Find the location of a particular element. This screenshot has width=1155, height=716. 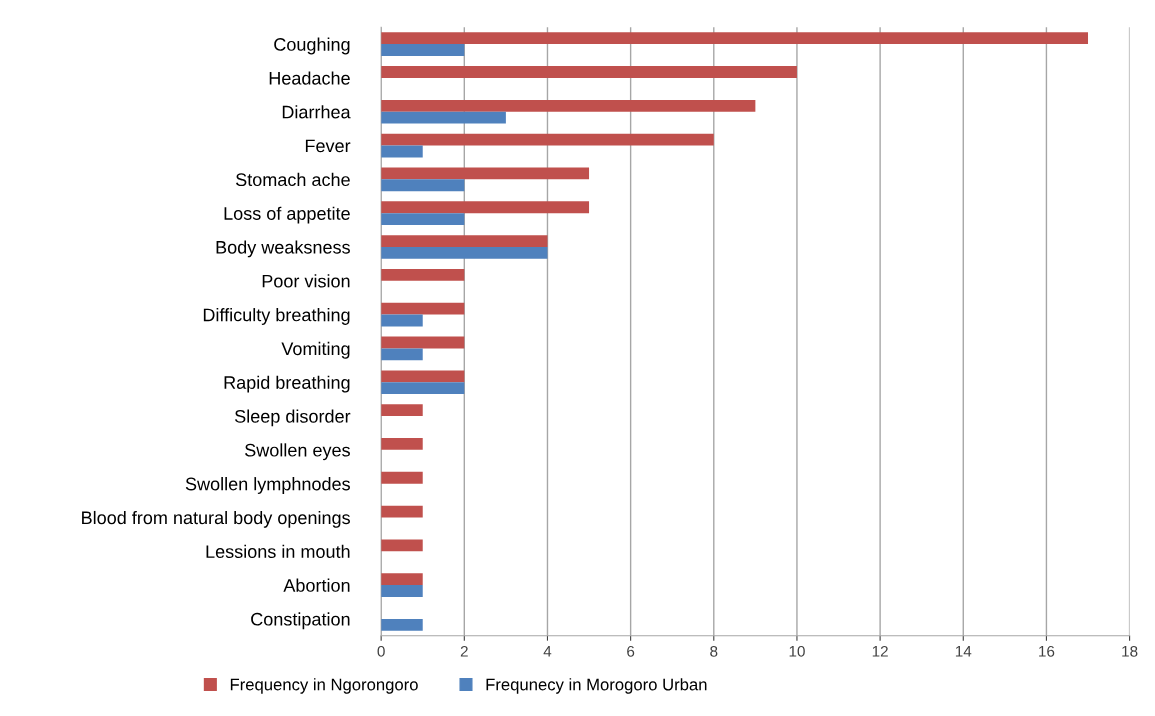

x-tick-label: 14 is located at coordinates (963, 651).